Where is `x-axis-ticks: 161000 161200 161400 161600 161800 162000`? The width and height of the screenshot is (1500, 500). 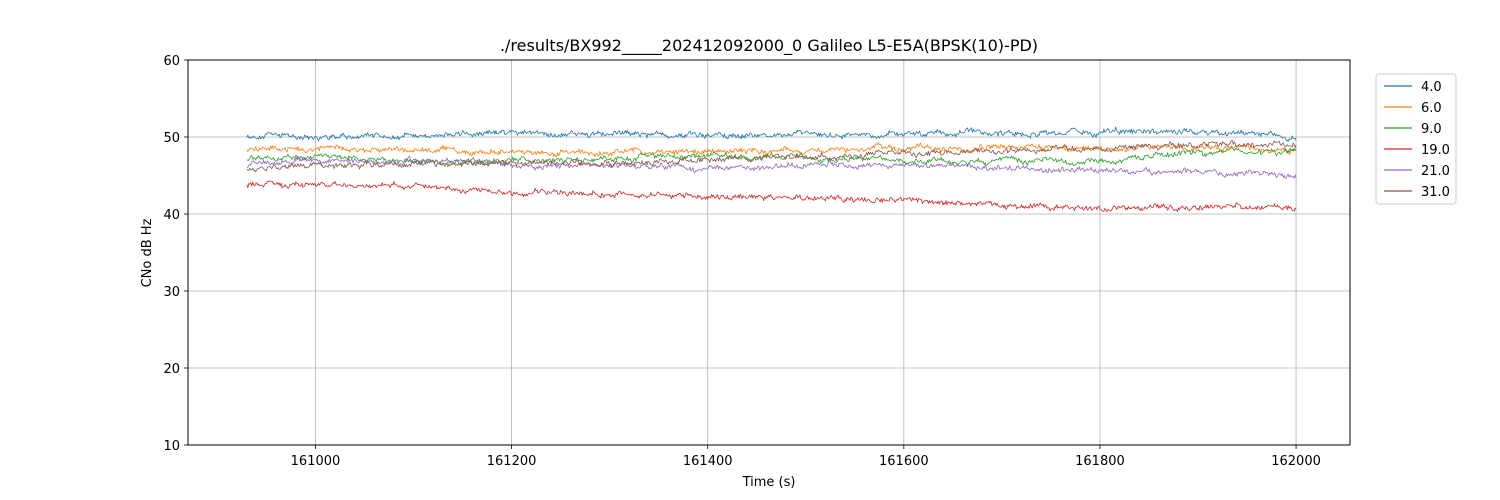
x-axis-ticks: 161000 161200 161400 161600 161800 162000 is located at coordinates (806, 457).